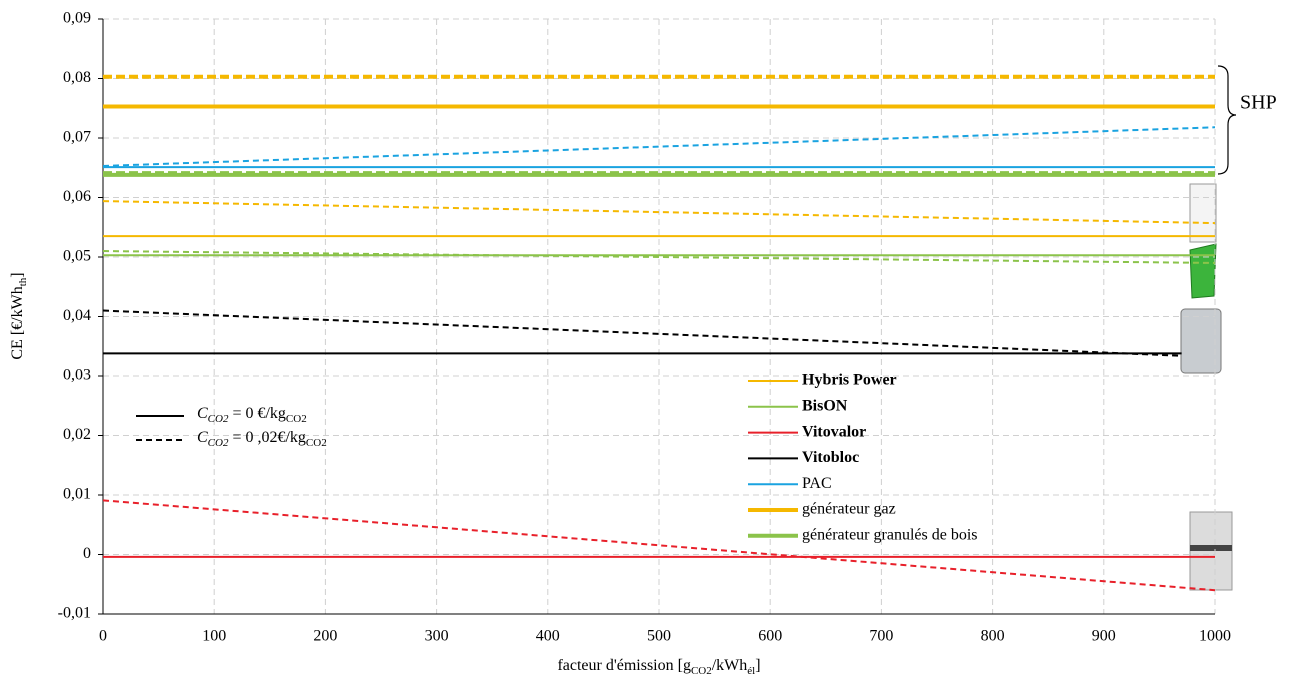  What do you see at coordinates (1104, 636) in the screenshot?
I see `x-tick-label: 900` at bounding box center [1104, 636].